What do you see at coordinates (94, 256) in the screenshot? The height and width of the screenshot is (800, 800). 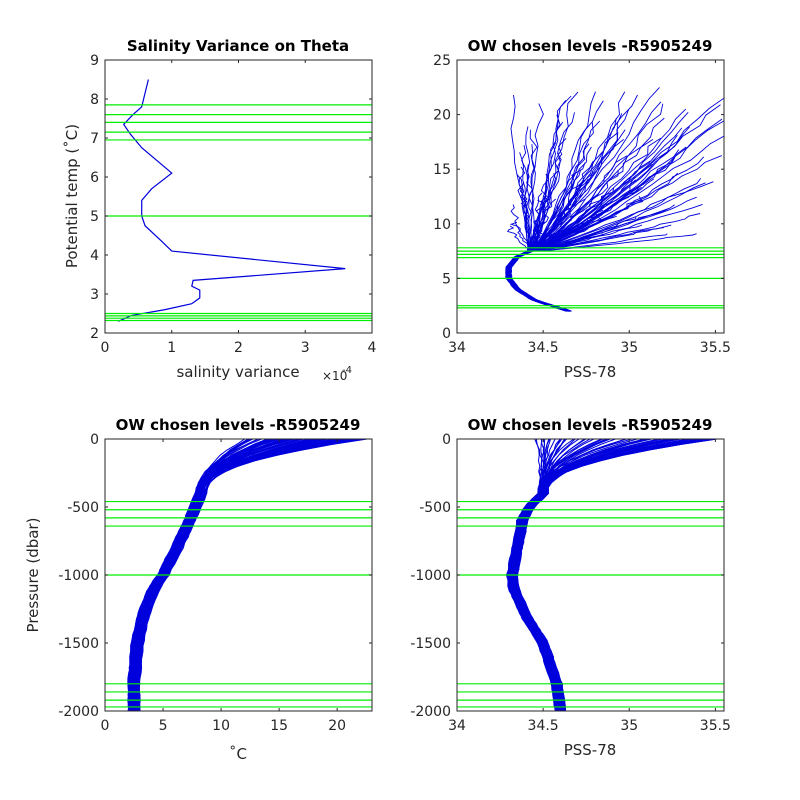 I see `y-tick-label: 4` at bounding box center [94, 256].